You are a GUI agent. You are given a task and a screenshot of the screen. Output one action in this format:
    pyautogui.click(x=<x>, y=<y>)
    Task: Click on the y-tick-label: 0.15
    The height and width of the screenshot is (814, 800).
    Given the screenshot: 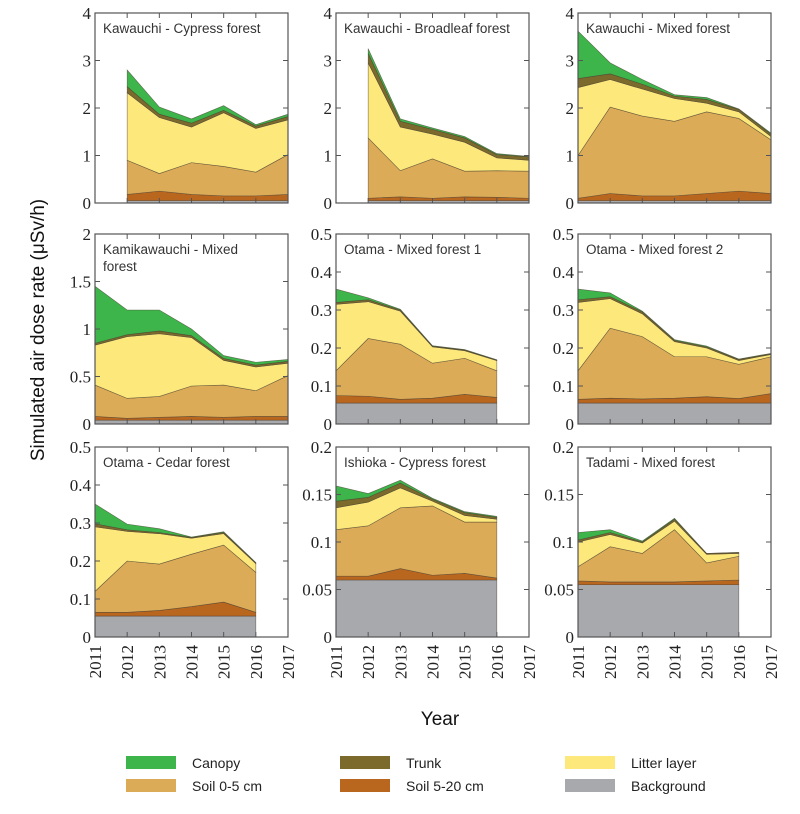 What is the action you would take?
    pyautogui.click(x=559, y=495)
    